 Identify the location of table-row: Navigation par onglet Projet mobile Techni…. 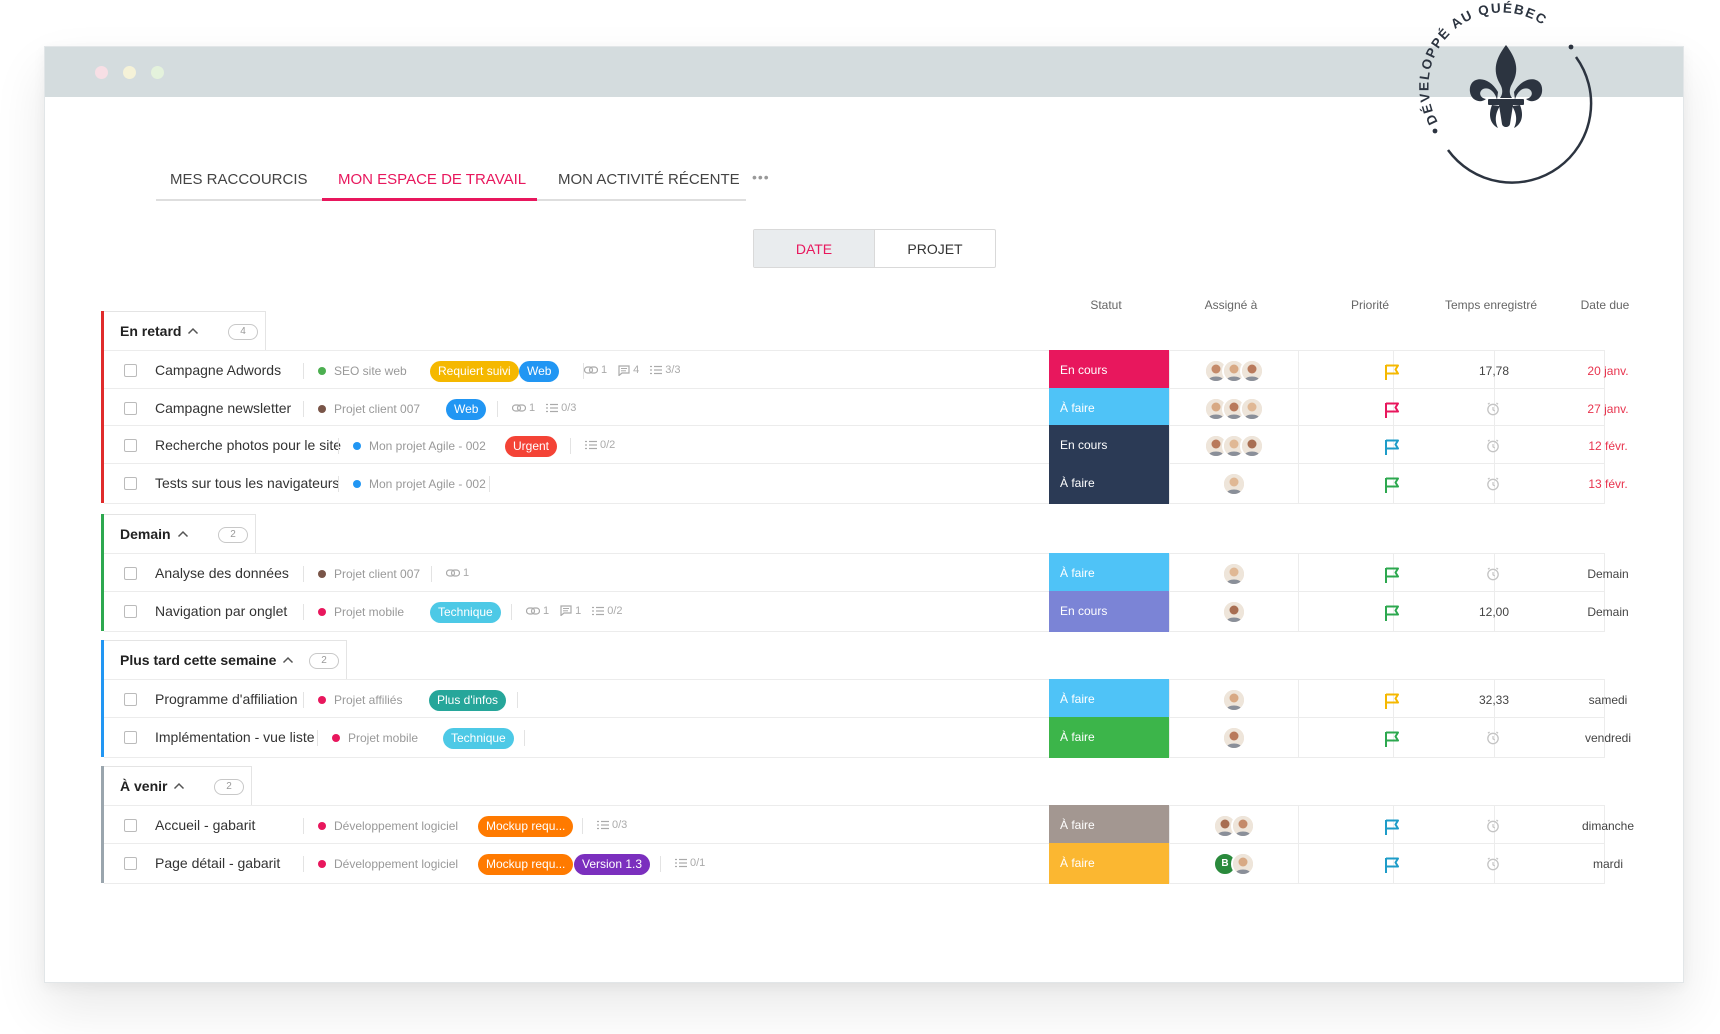
(866, 611).